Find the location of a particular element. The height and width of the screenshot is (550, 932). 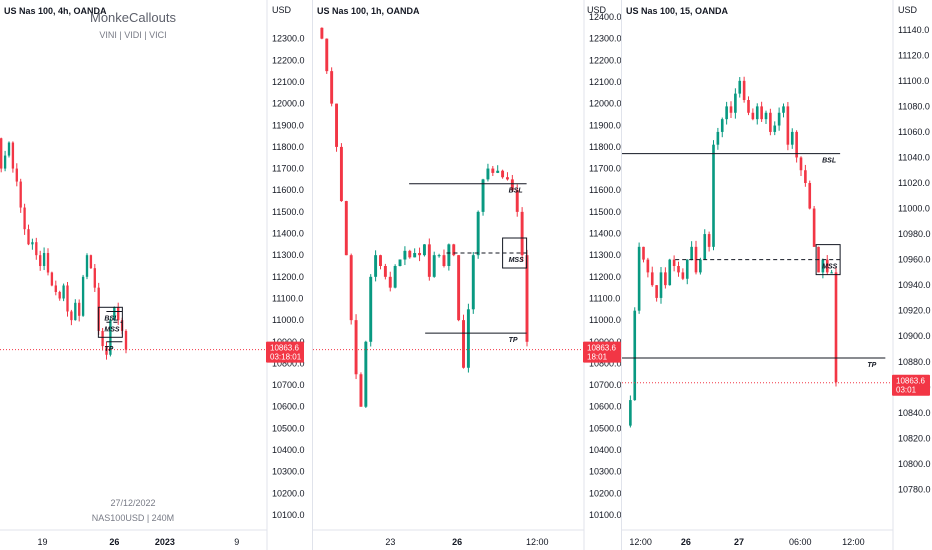

level-label-tp: TP is located at coordinates (513, 340).